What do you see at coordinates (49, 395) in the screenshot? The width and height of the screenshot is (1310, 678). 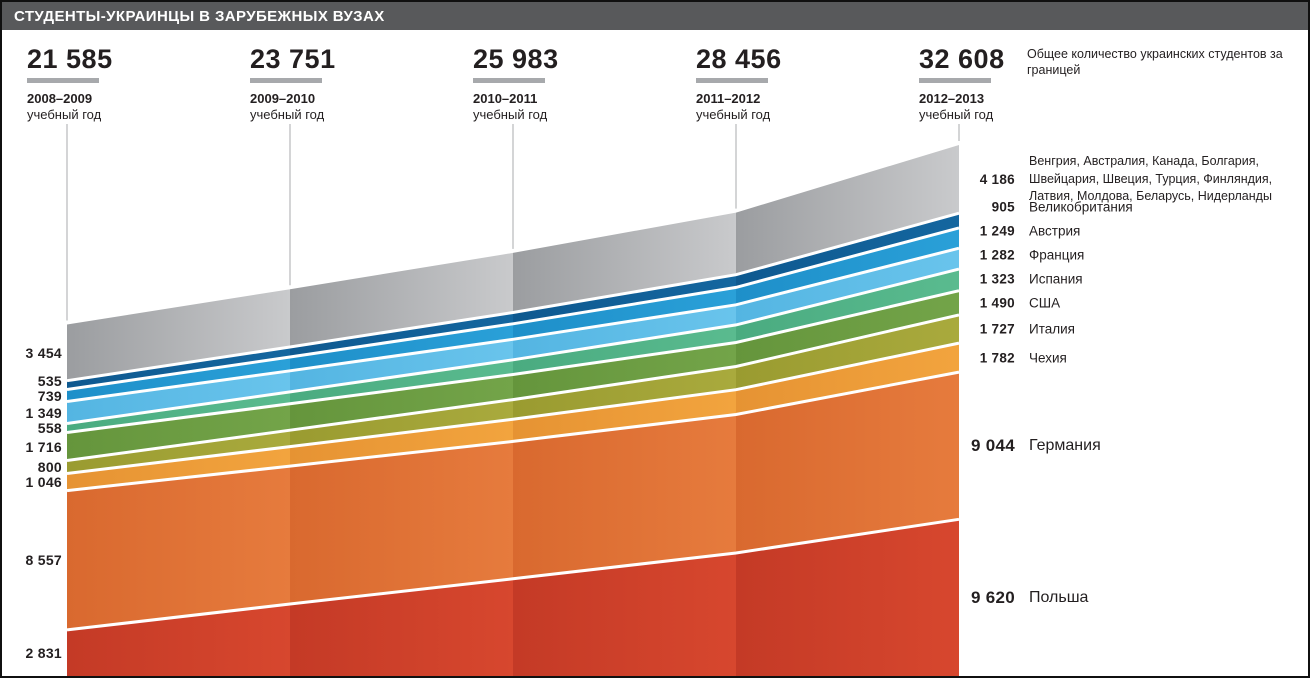 I see `start-value-7: 739` at bounding box center [49, 395].